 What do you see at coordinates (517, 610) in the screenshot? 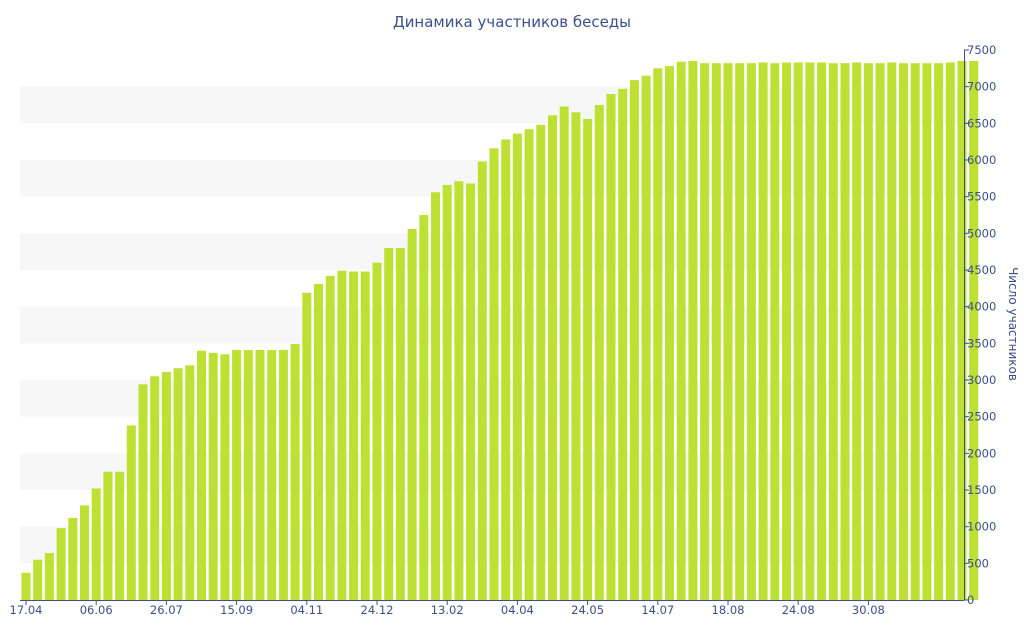
I see `x-tick-label: 04.04` at bounding box center [517, 610].